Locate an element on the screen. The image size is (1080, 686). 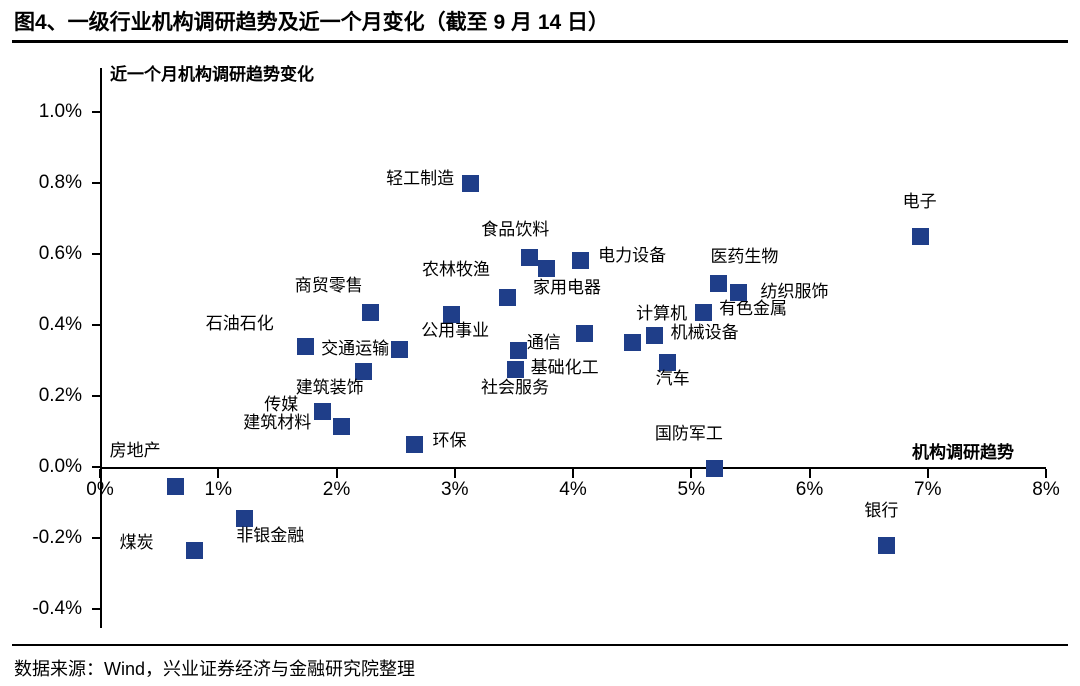
data-point-label: 建筑材料 is located at coordinates (277, 422).